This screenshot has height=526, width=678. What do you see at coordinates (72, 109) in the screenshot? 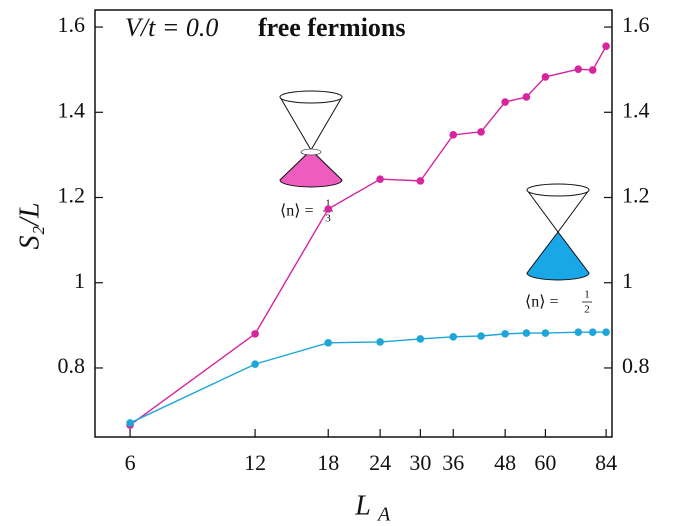
I see `y-tick-label: 1.4` at bounding box center [72, 109].